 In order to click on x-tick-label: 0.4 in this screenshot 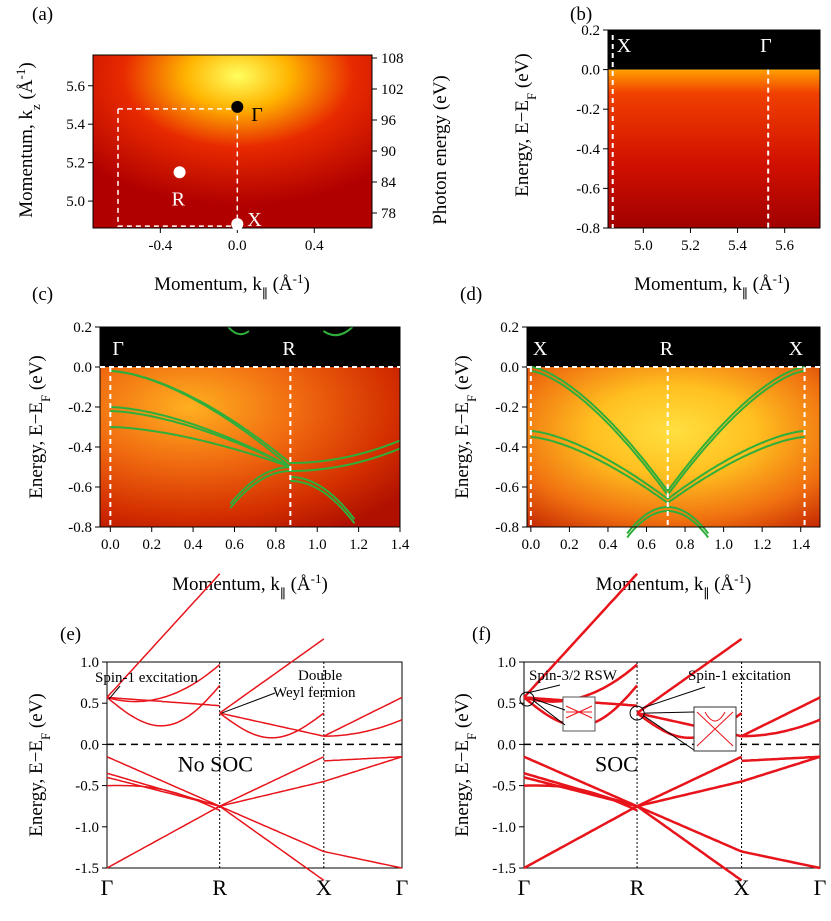, I will do `click(608, 545)`.